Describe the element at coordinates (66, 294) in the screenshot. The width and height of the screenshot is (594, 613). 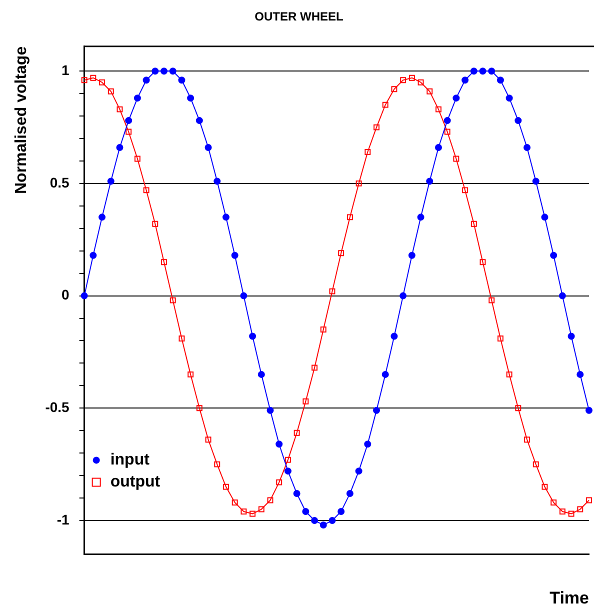
I see `y-tick-label: 0` at that location.